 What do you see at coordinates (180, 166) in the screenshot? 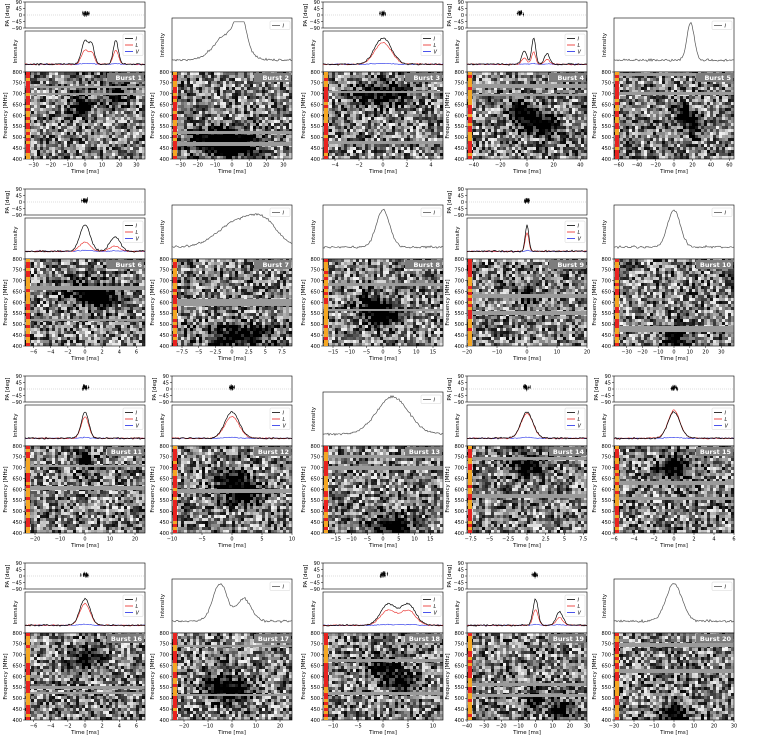
I see `time-tick-label: −30` at bounding box center [180, 166].